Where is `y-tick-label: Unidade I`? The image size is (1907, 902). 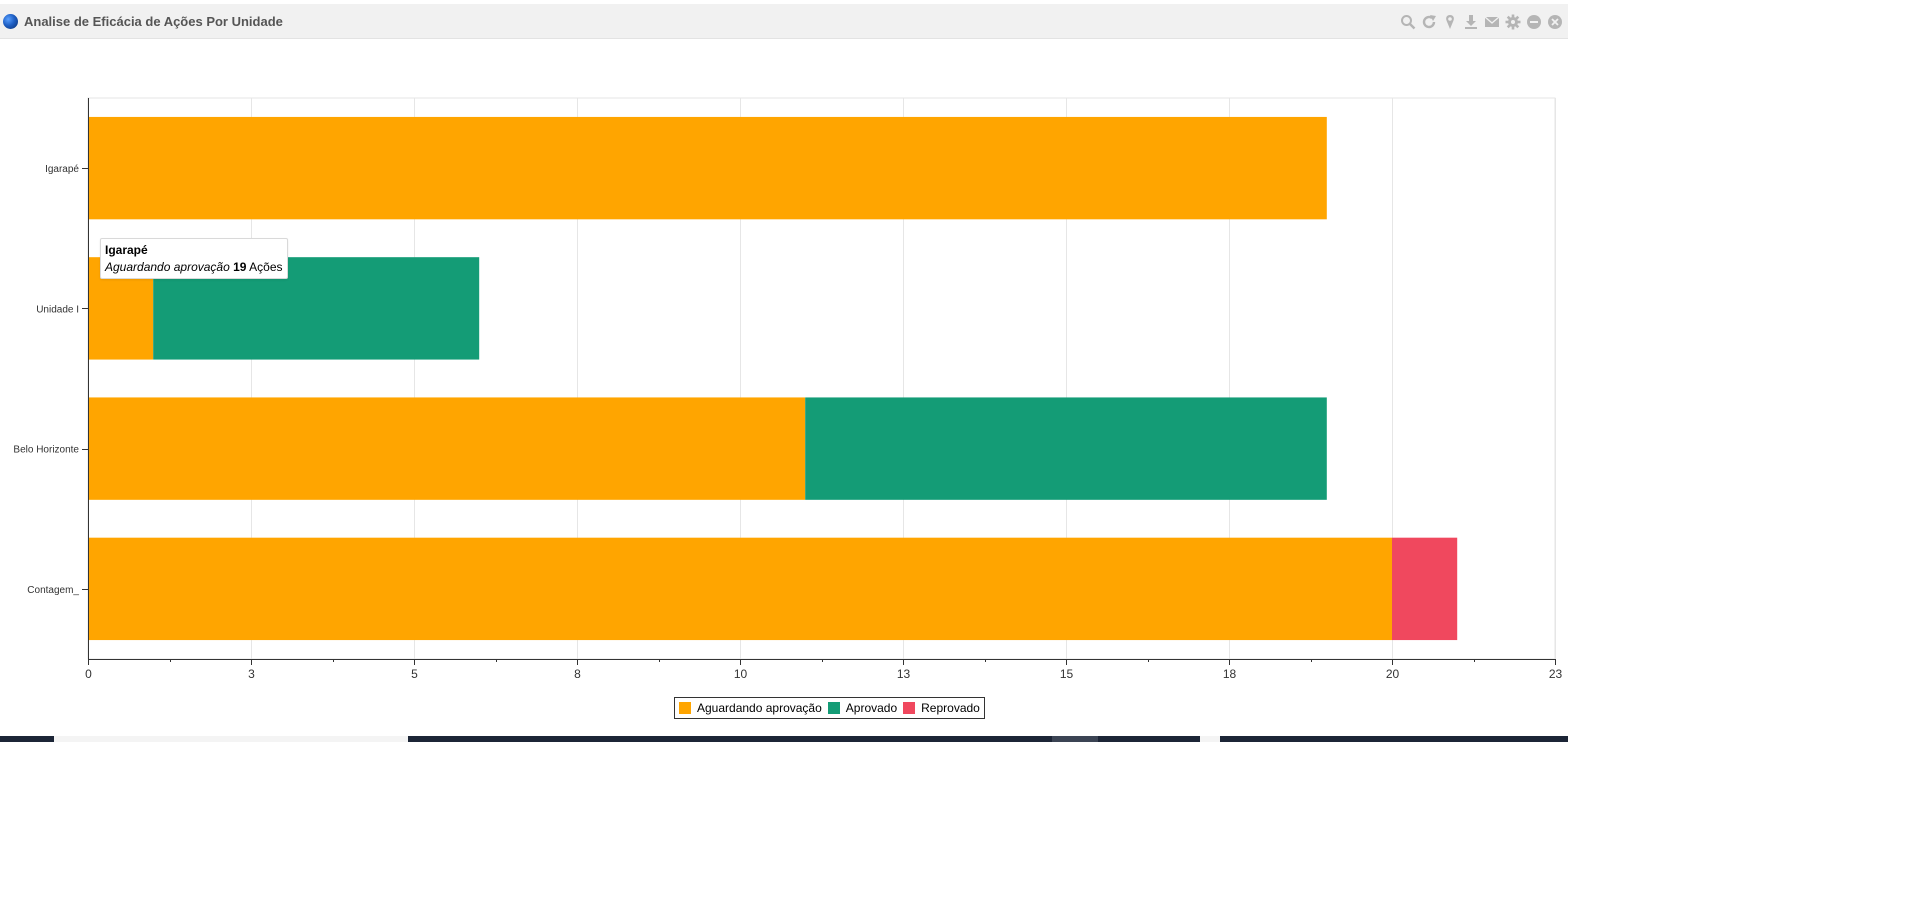 y-tick-label: Unidade I is located at coordinates (57, 309).